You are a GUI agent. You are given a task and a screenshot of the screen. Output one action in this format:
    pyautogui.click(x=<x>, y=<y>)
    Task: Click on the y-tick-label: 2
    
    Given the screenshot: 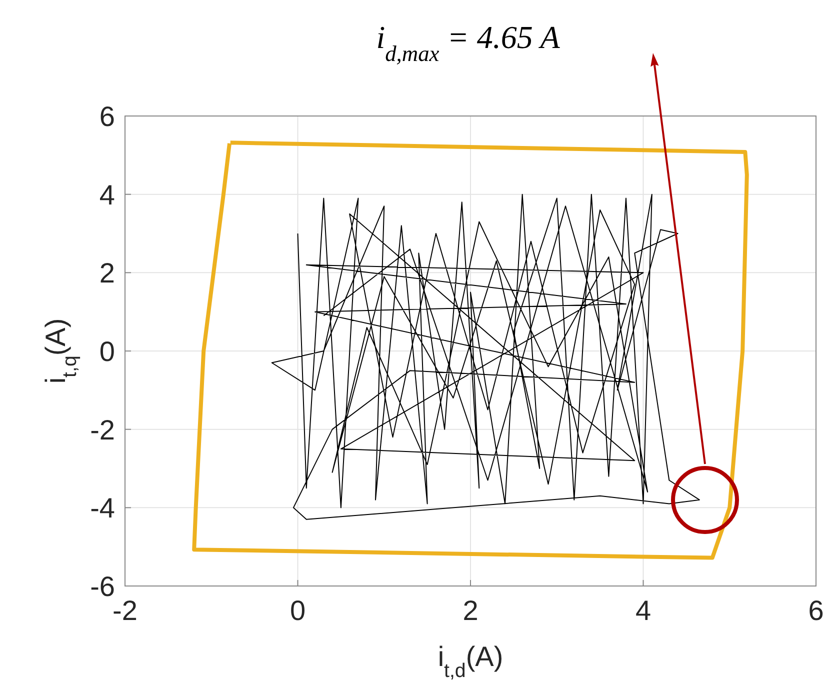 What is the action you would take?
    pyautogui.click(x=107, y=273)
    